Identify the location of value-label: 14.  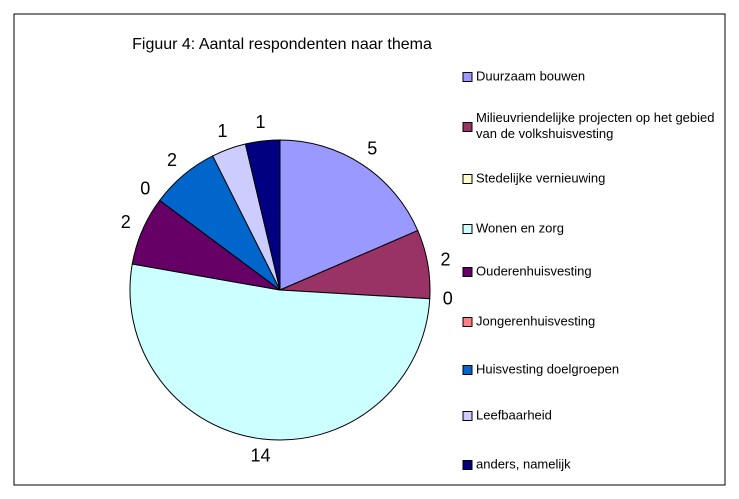
(260, 456).